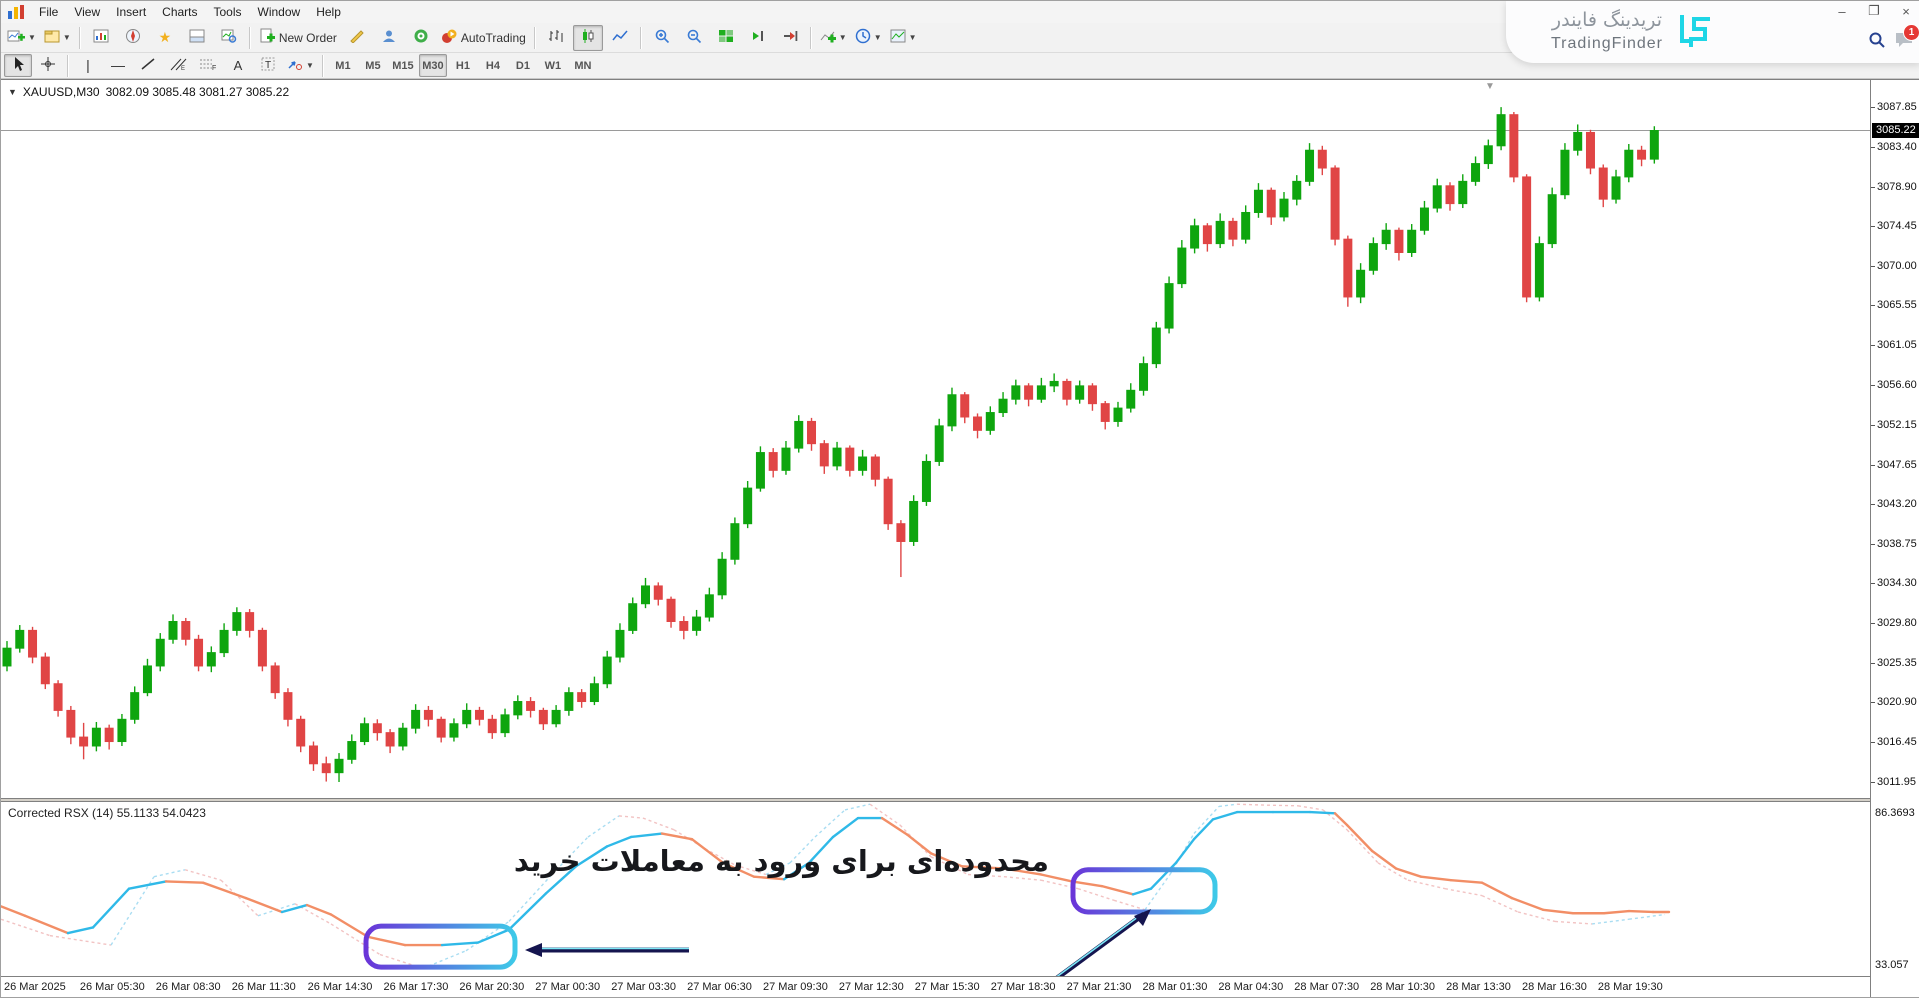  I want to click on strategy-tester-button, so click(229, 38).